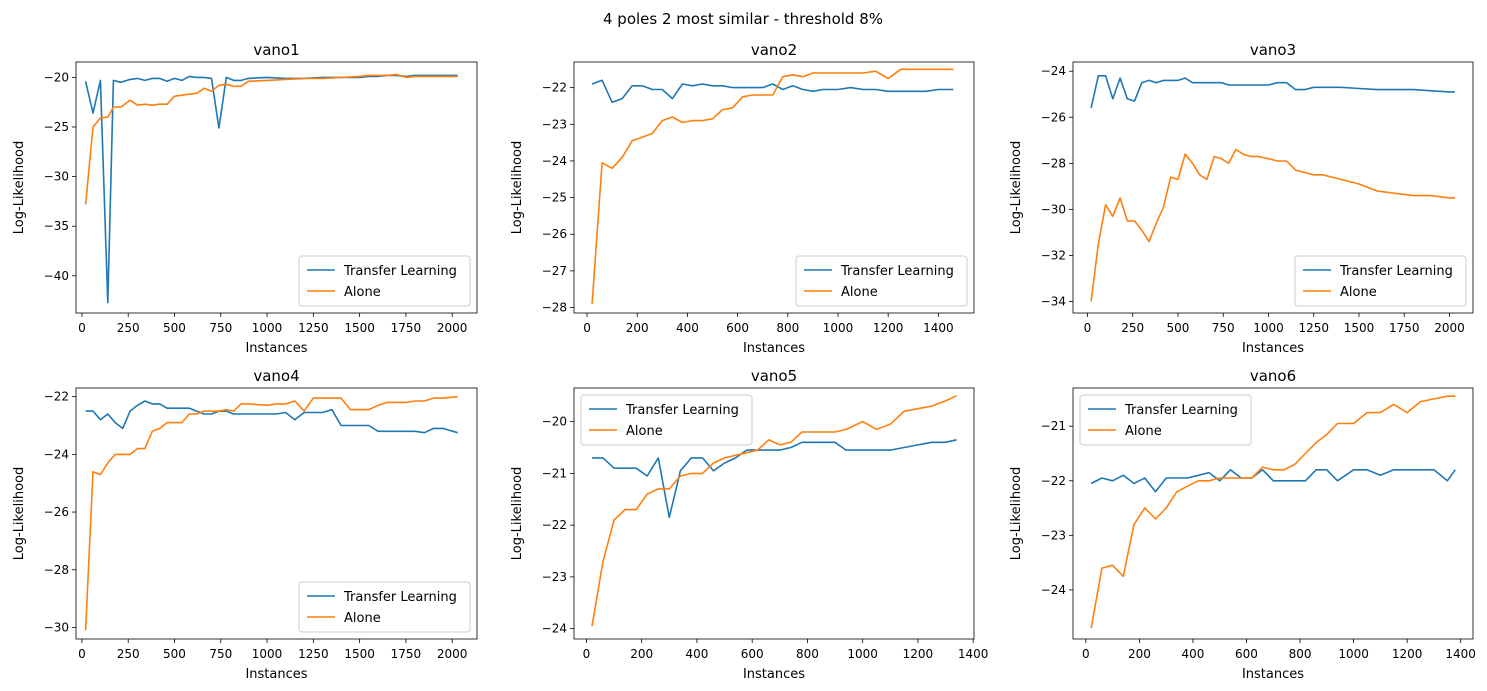 The image size is (1487, 691). I want to click on y-tick-label: −20, so click(554, 422).